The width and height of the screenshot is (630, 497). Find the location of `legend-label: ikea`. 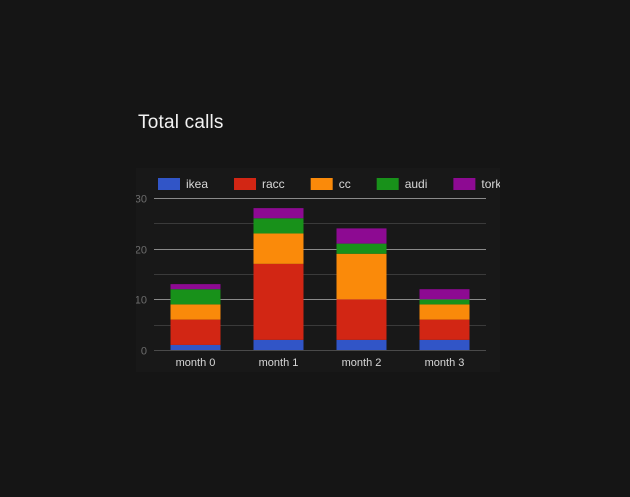

legend-label: ikea is located at coordinates (197, 184).